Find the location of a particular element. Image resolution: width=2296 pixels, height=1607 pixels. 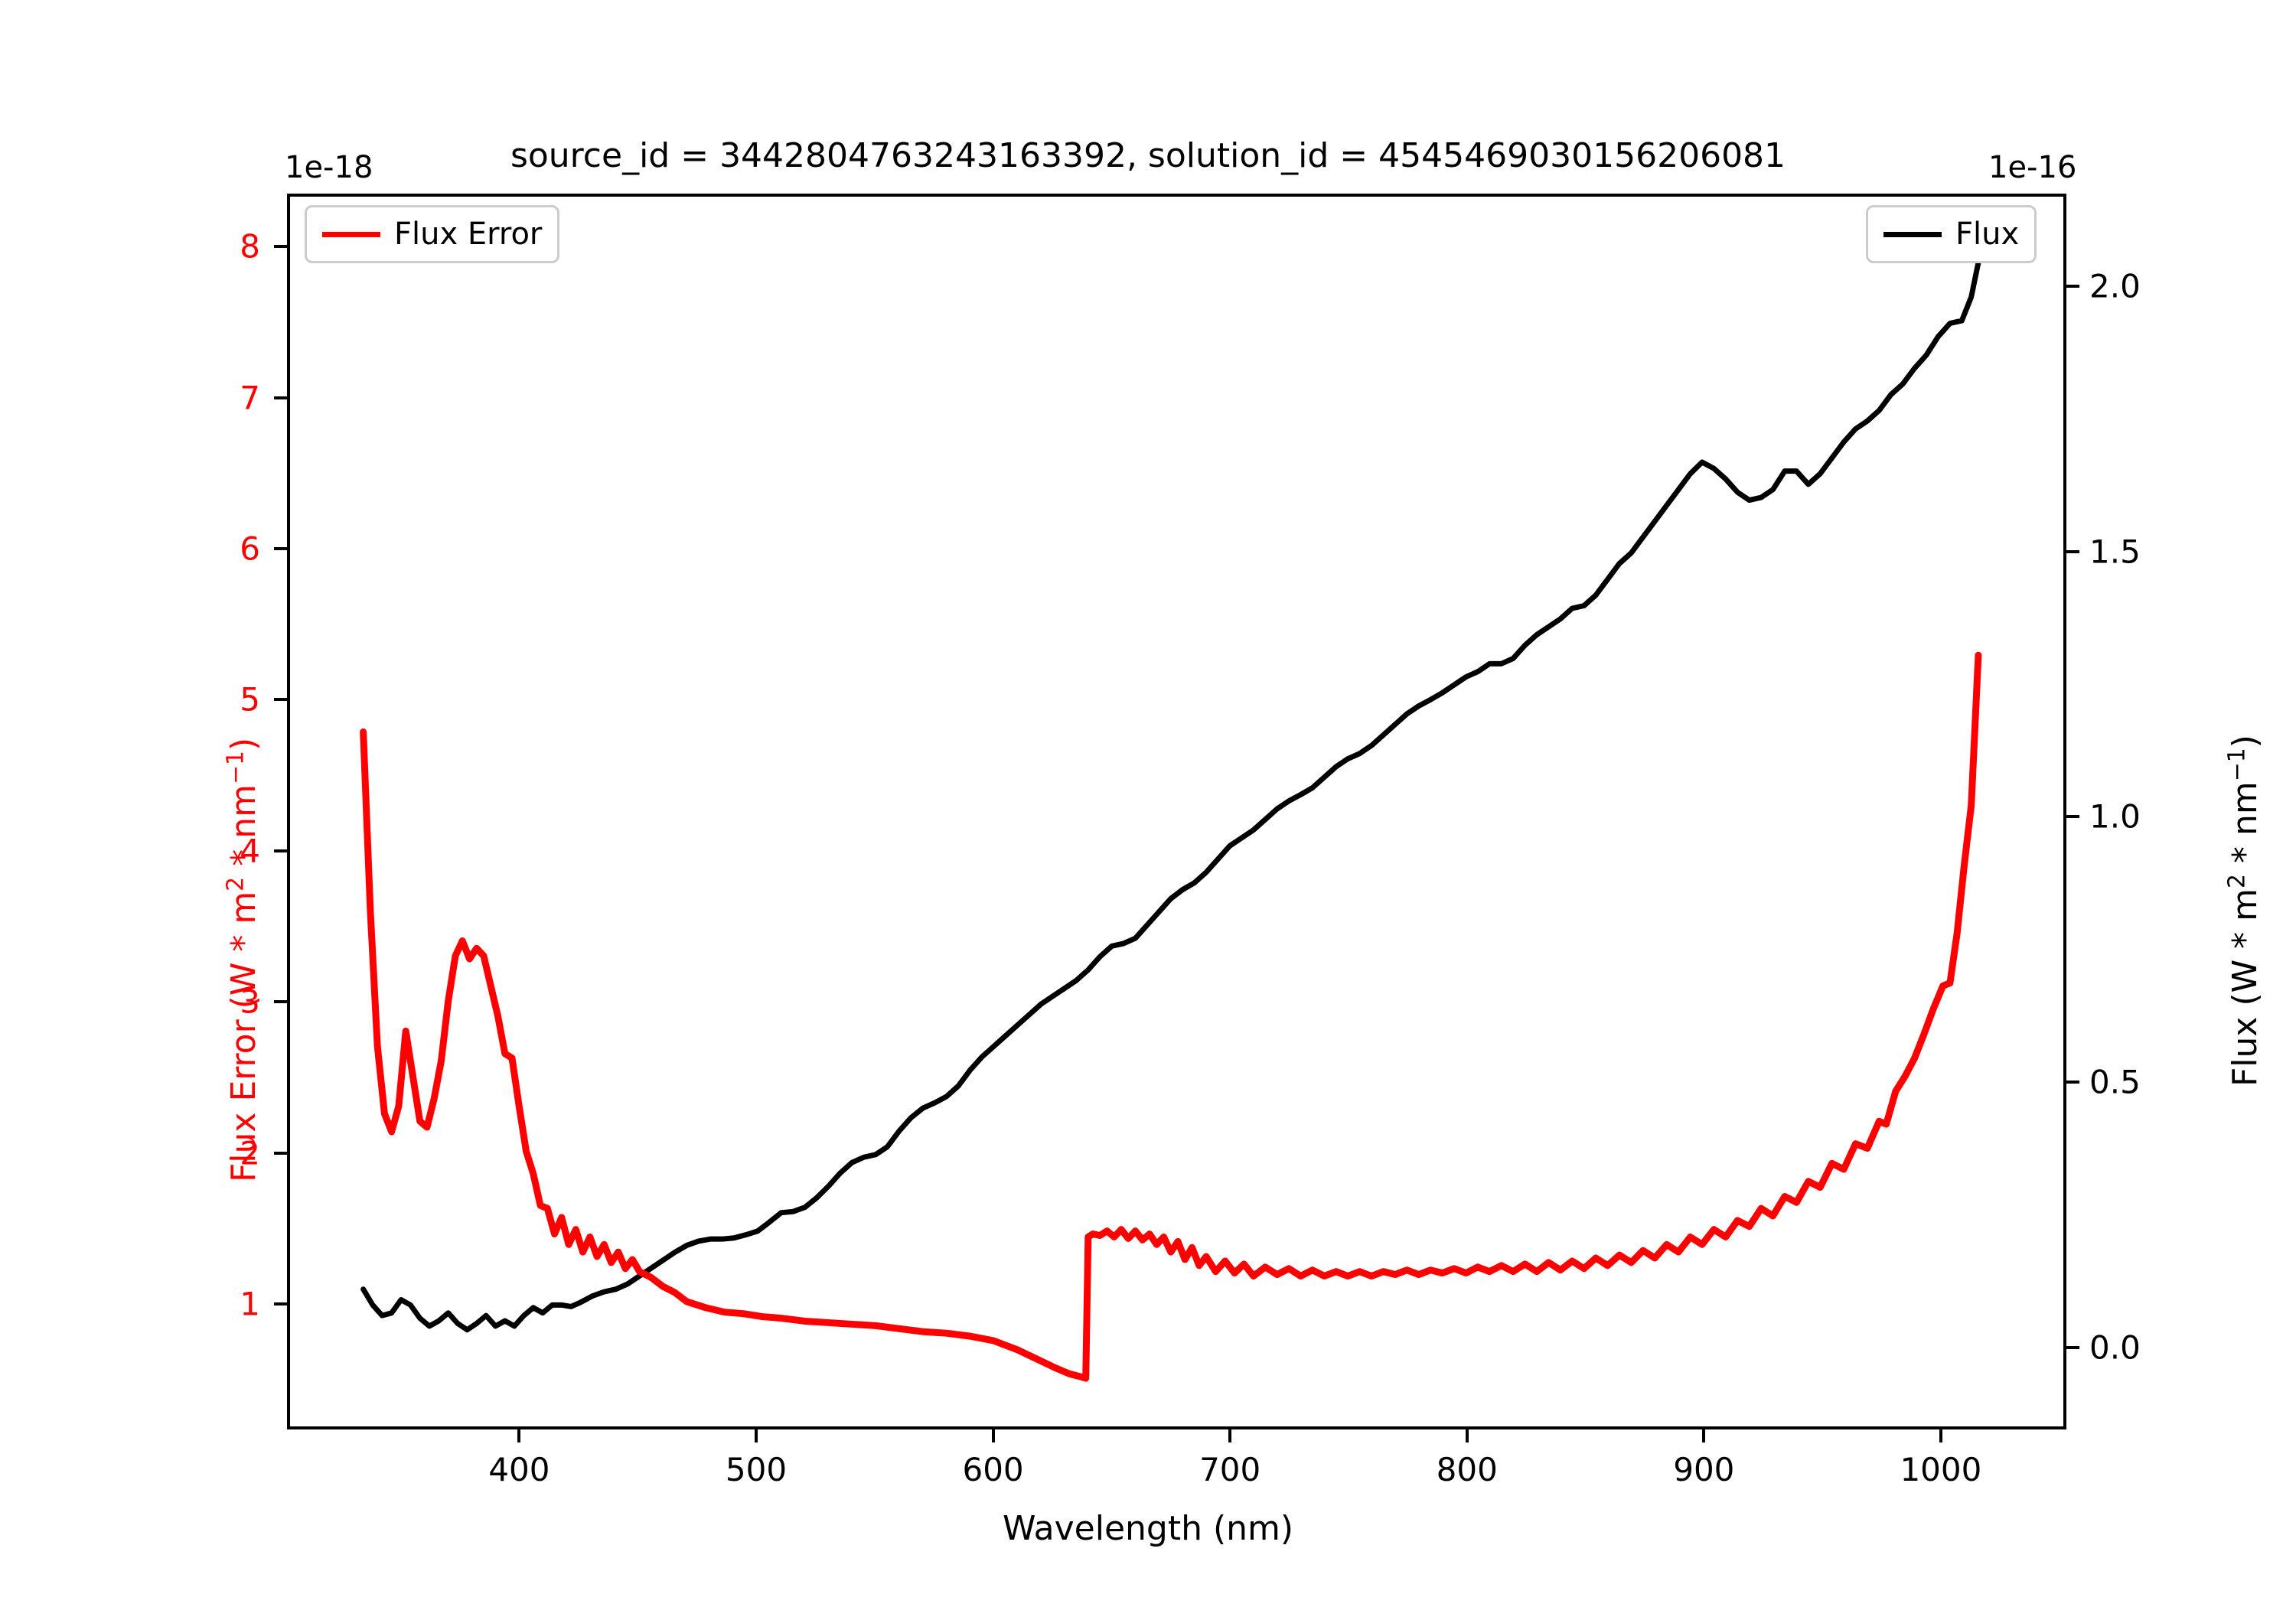

legend-swatch-flux-error-icon is located at coordinates (351, 234).